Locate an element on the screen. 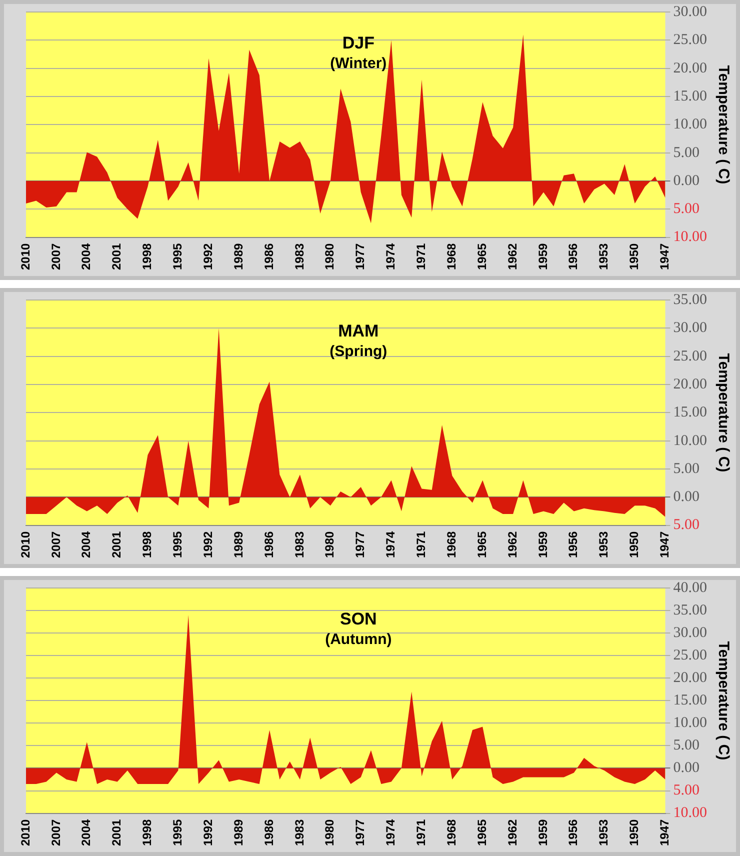 The width and height of the screenshot is (740, 856). text: DJF is located at coordinates (358, 43).